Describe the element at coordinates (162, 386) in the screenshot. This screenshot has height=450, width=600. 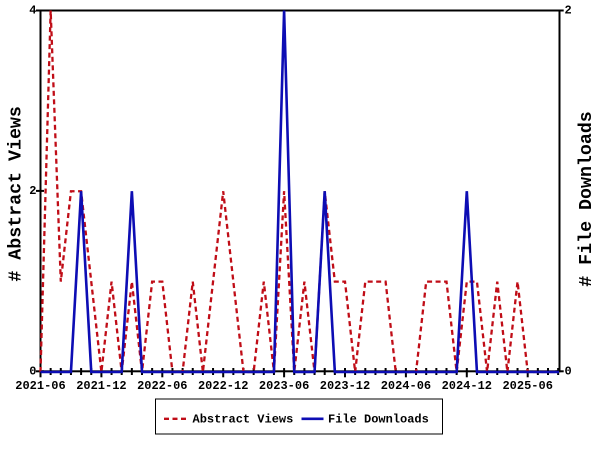
I see `svg-text: 2022-06` at that location.